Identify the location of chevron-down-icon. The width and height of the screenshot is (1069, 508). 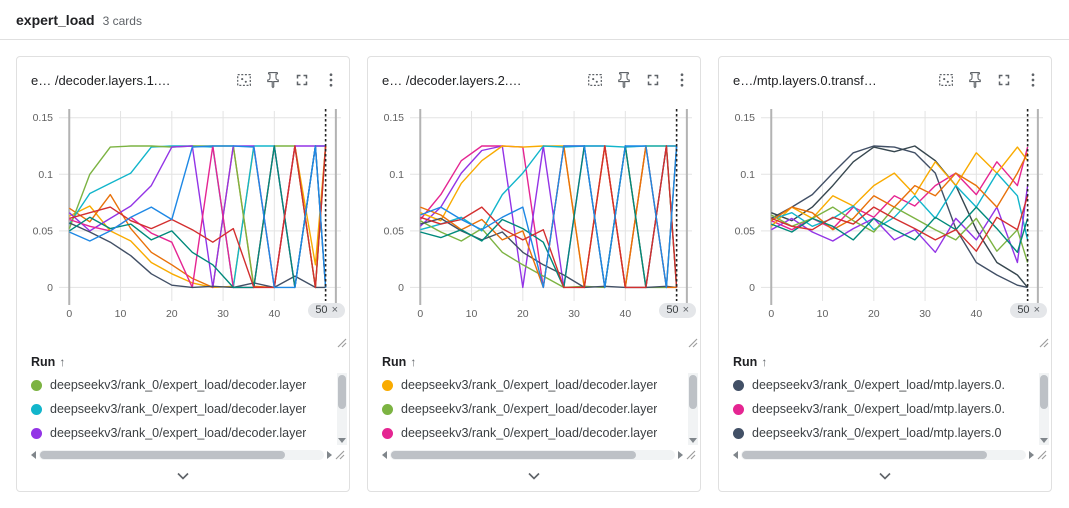
(183, 476).